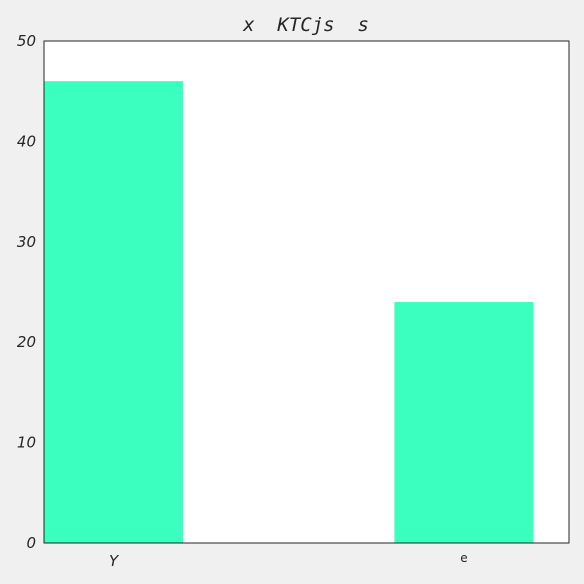 The height and width of the screenshot is (584, 584). I want to click on chart-title: x KTCjs s, so click(305, 25).